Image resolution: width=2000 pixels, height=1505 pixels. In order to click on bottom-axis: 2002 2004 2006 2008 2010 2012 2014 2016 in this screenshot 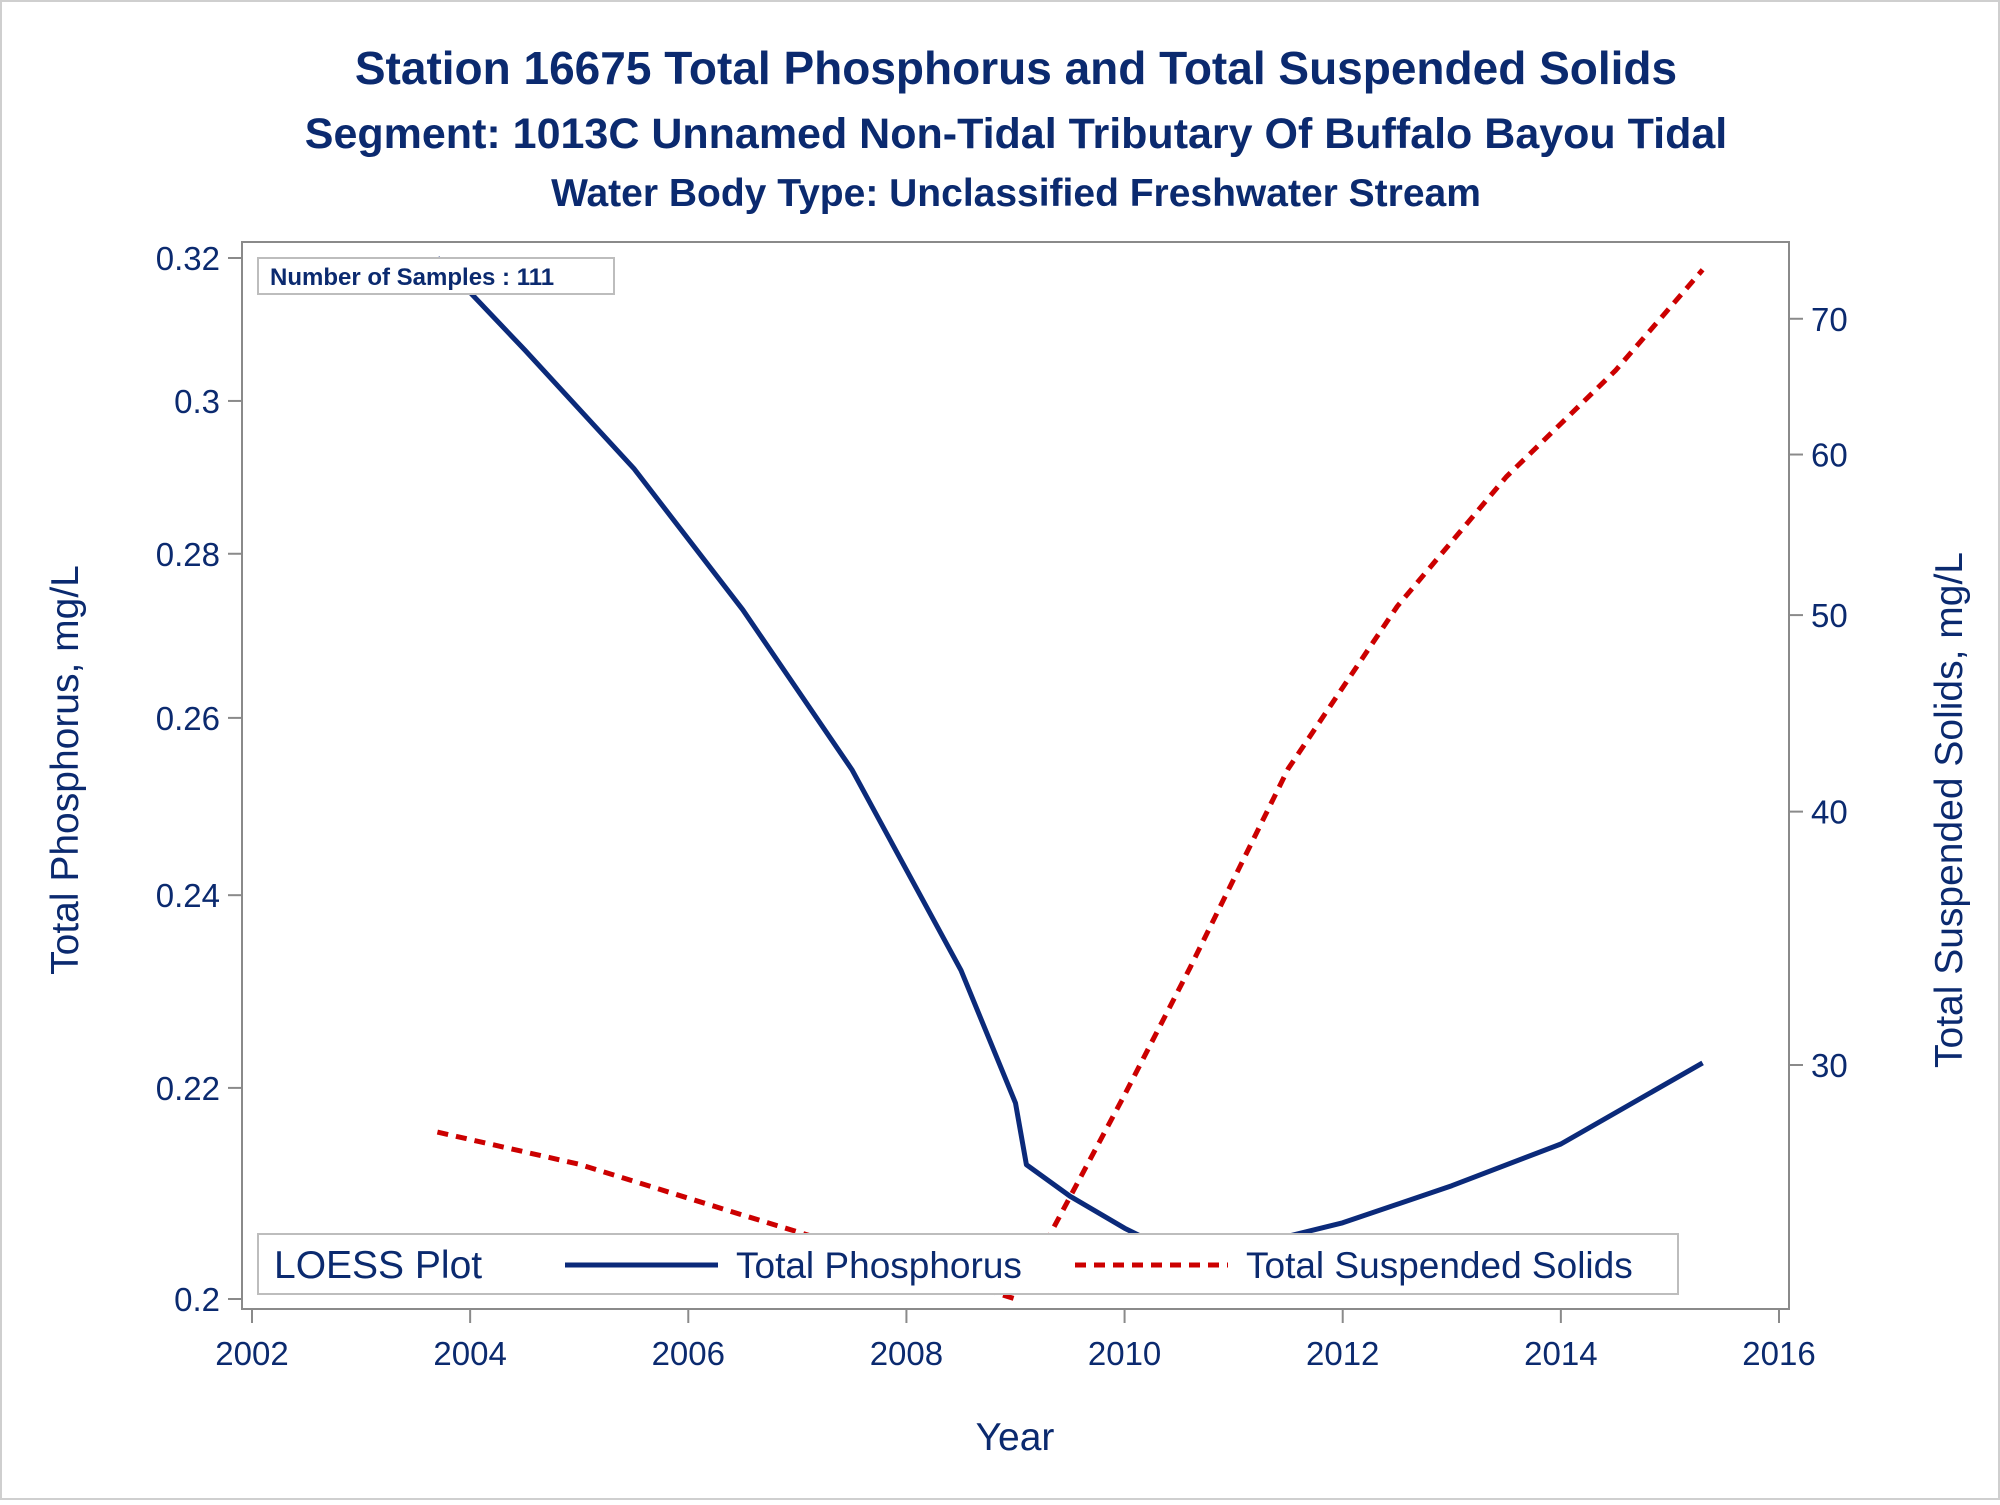, I will do `click(1015, 1340)`.